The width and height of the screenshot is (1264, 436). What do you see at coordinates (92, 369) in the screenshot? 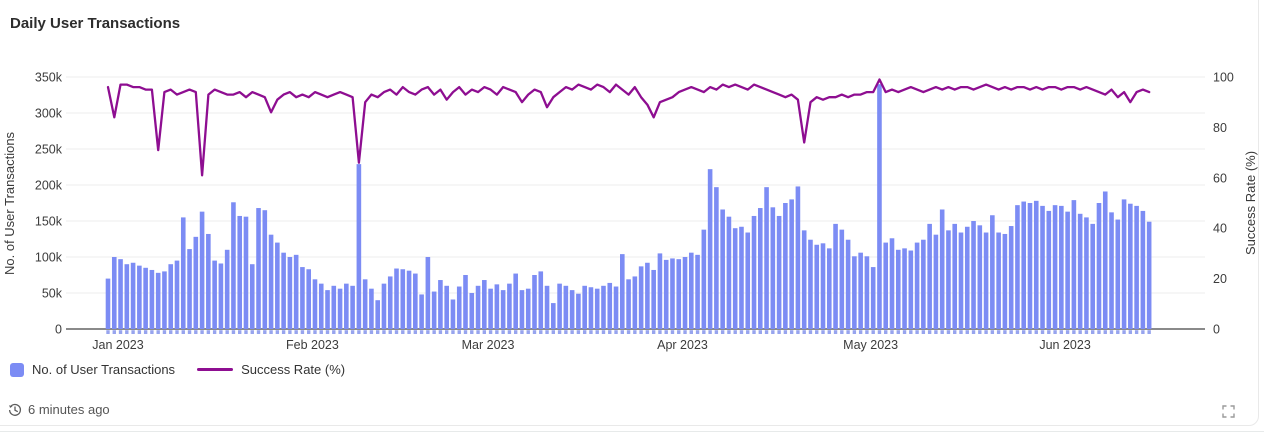
I see `legend-item-transactions: No. of User Transactions` at bounding box center [92, 369].